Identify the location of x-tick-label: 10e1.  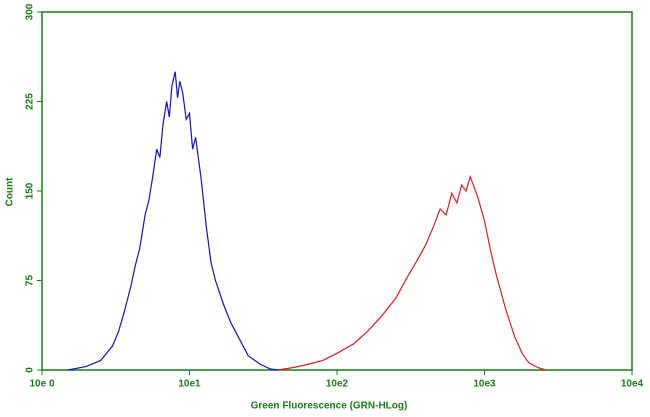
(189, 384).